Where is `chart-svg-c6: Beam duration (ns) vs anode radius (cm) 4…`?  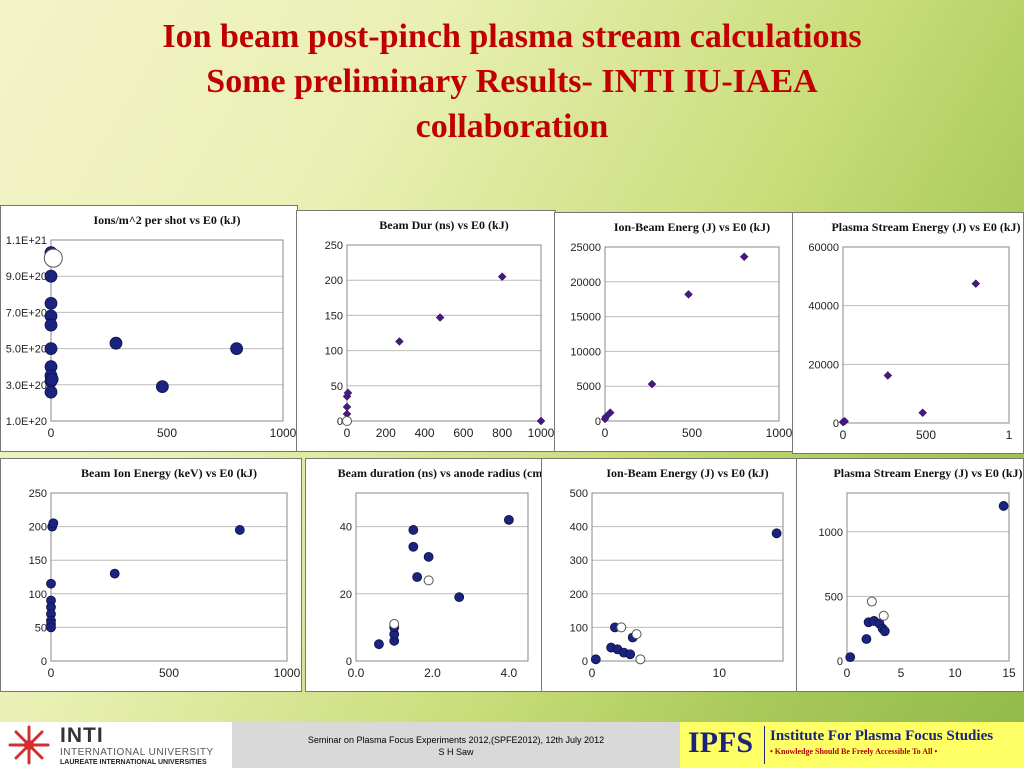 chart-svg-c6: Beam duration (ns) vs anode radius (cm) 4… is located at coordinates (440, 573).